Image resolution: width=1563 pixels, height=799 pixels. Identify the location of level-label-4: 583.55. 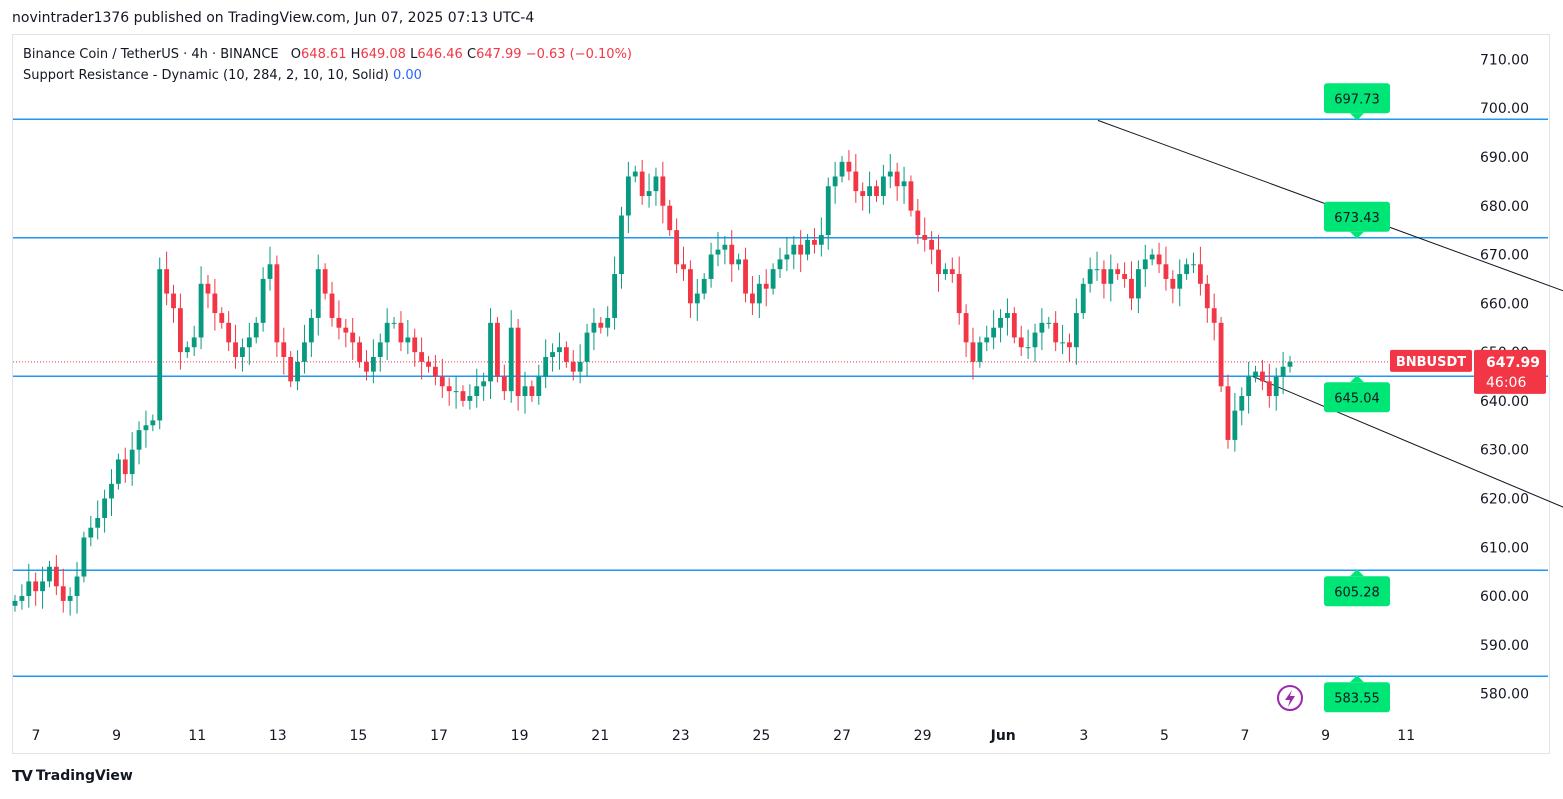
(1357, 694).